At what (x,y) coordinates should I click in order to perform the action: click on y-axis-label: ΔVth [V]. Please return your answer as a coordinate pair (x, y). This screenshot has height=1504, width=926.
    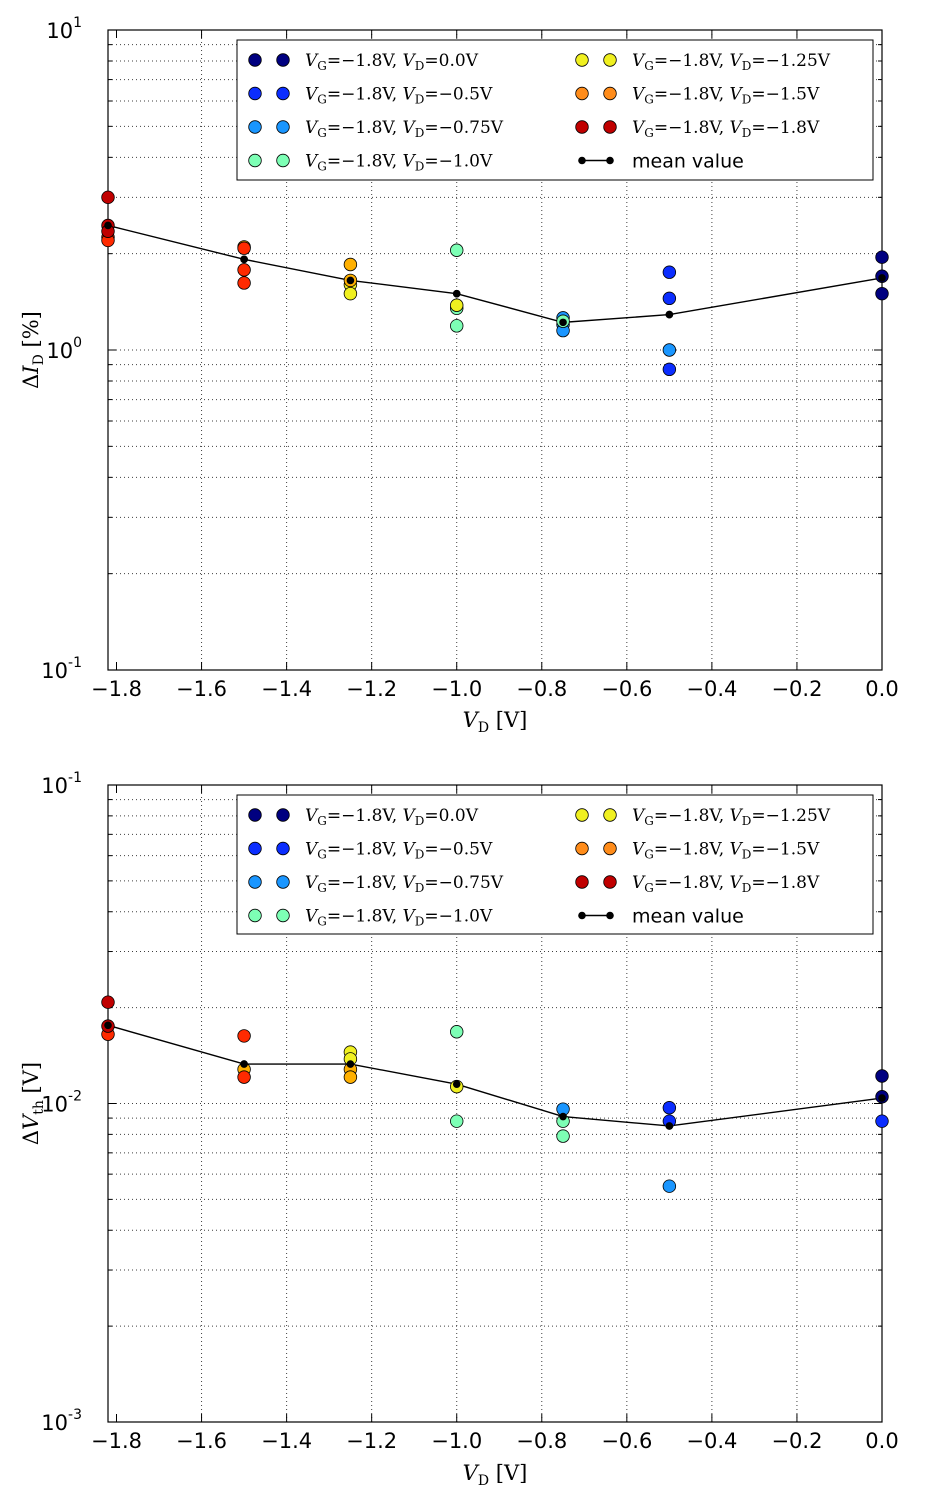
    Looking at the image, I should click on (33, 1103).